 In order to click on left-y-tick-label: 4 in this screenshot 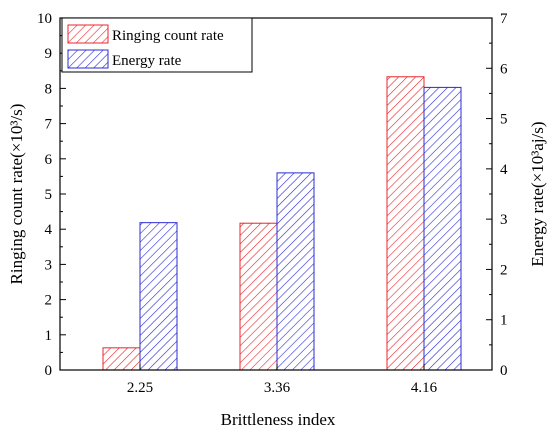, I will do `click(49, 230)`.